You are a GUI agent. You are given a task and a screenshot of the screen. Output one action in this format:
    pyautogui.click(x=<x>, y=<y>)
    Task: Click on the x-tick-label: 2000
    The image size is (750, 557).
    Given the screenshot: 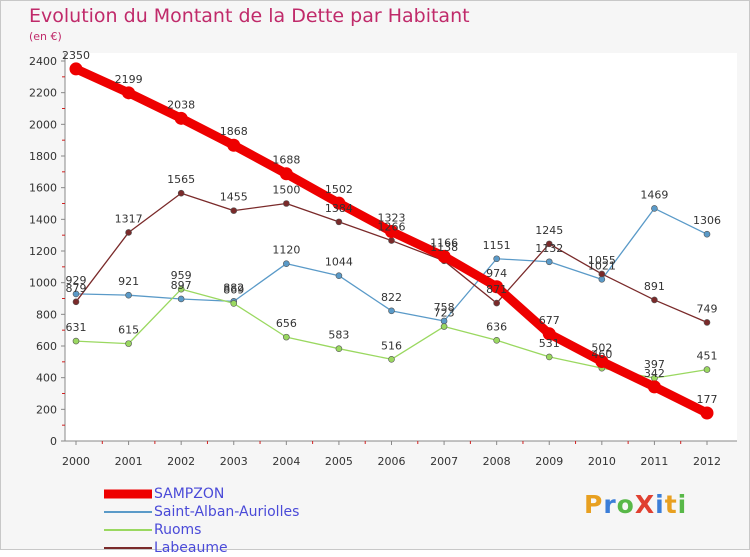 What is the action you would take?
    pyautogui.click(x=76, y=461)
    